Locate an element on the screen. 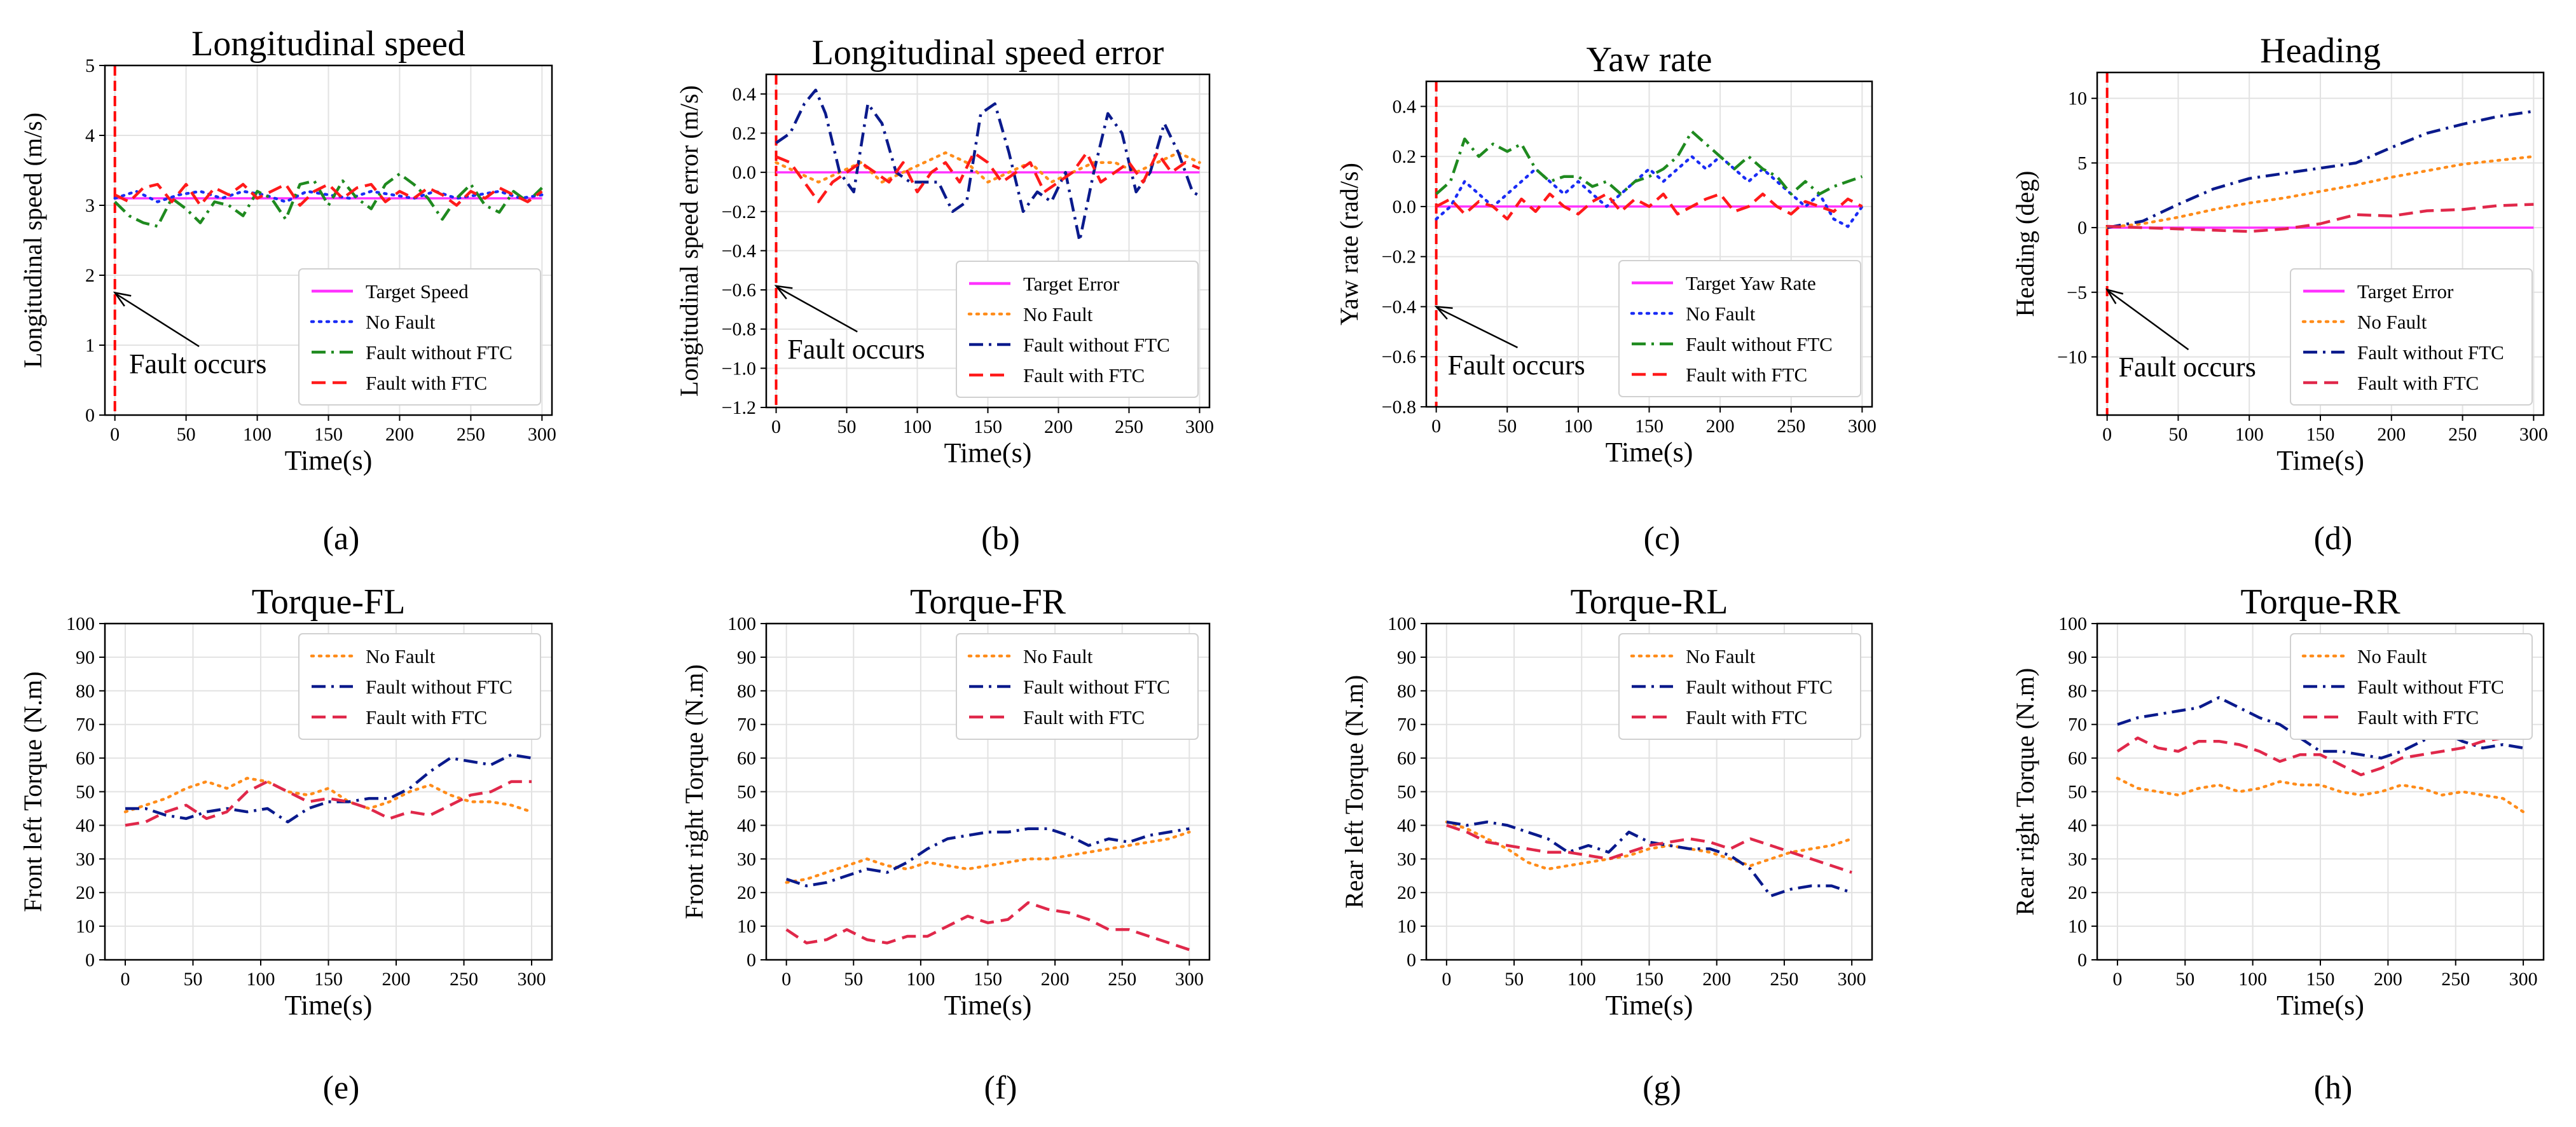 The image size is (2576, 1127). y-tick-label: −0.4 is located at coordinates (1399, 306).